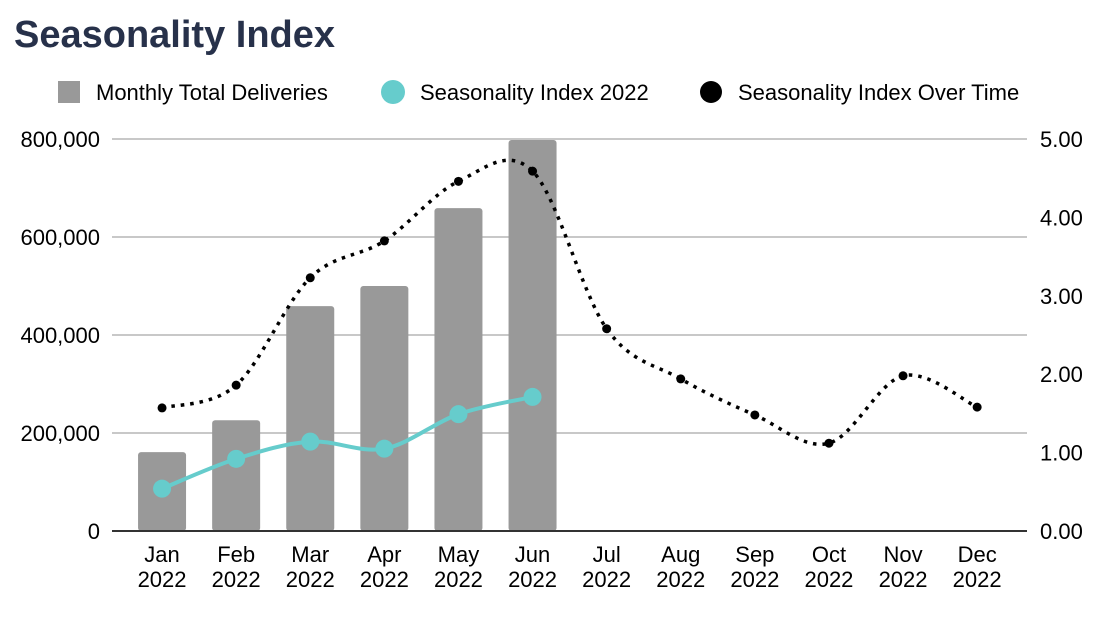 Image resolution: width=1104 pixels, height=620 pixels. What do you see at coordinates (162, 567) in the screenshot?
I see `x-tick-label: Jan 2022` at bounding box center [162, 567].